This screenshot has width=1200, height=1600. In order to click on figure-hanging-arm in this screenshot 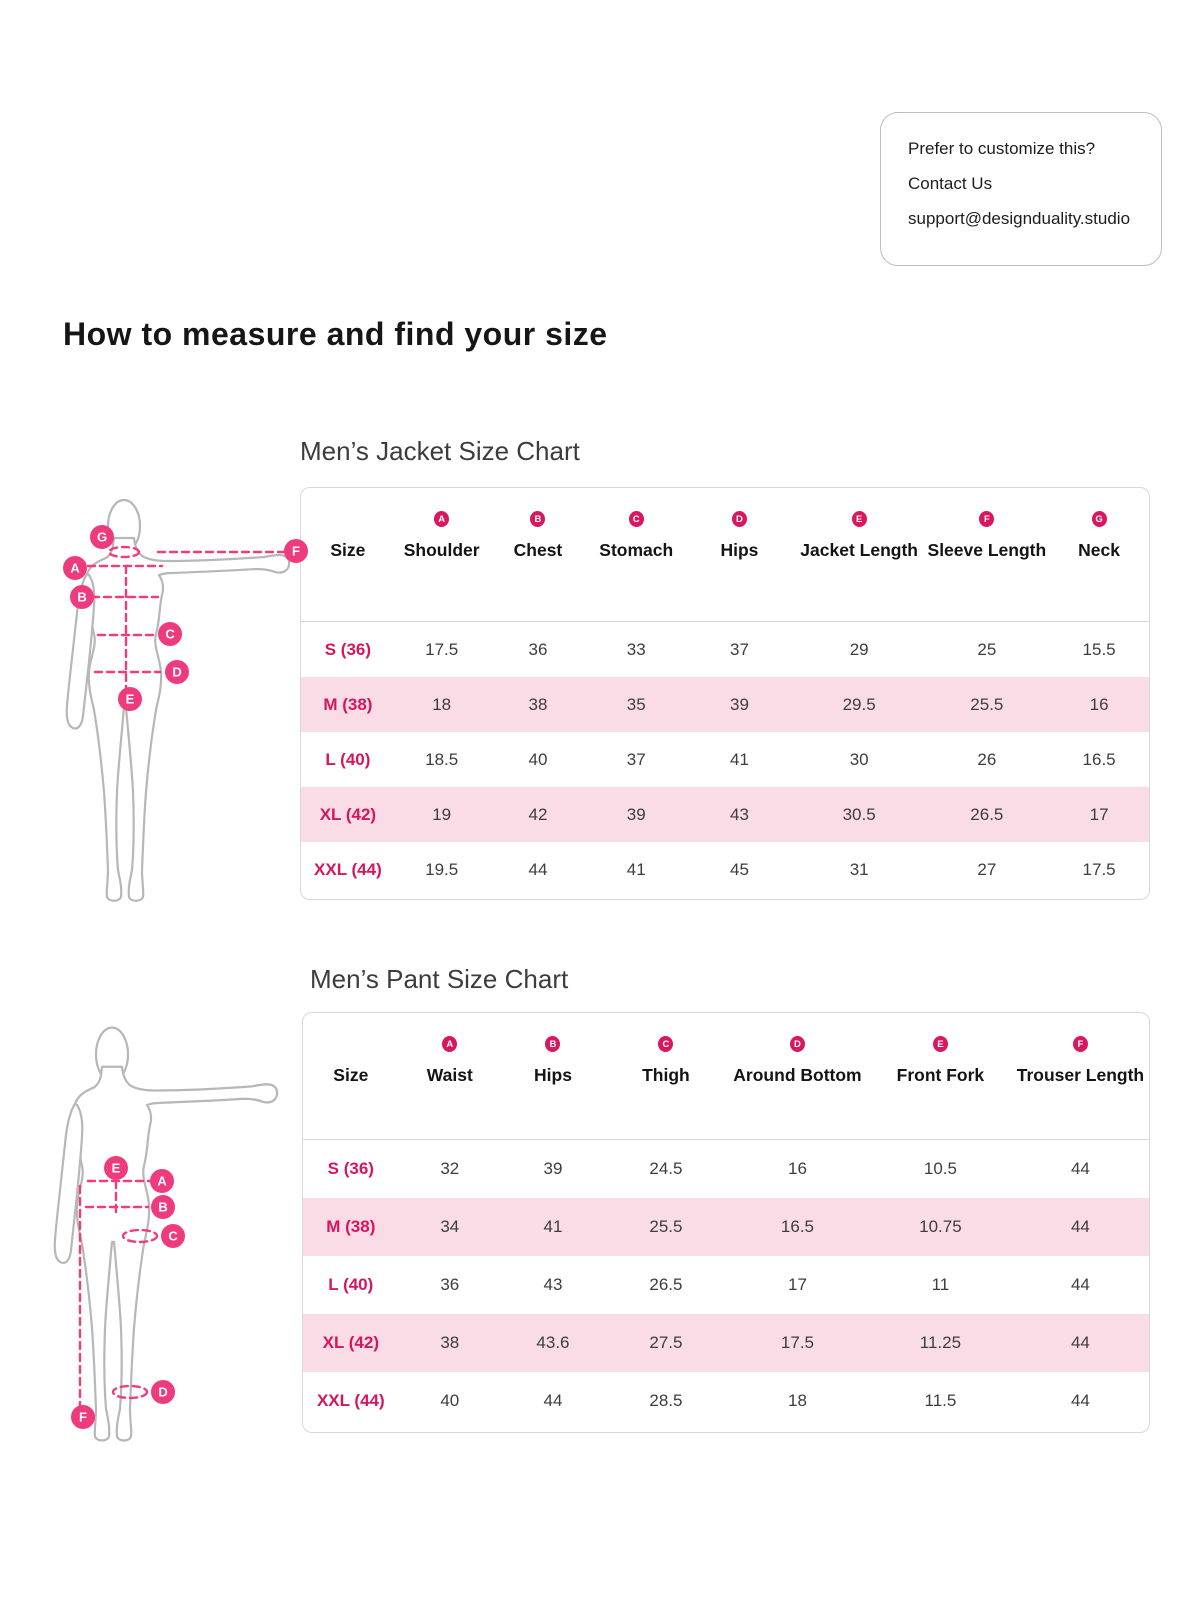, I will do `click(68, 1183)`.